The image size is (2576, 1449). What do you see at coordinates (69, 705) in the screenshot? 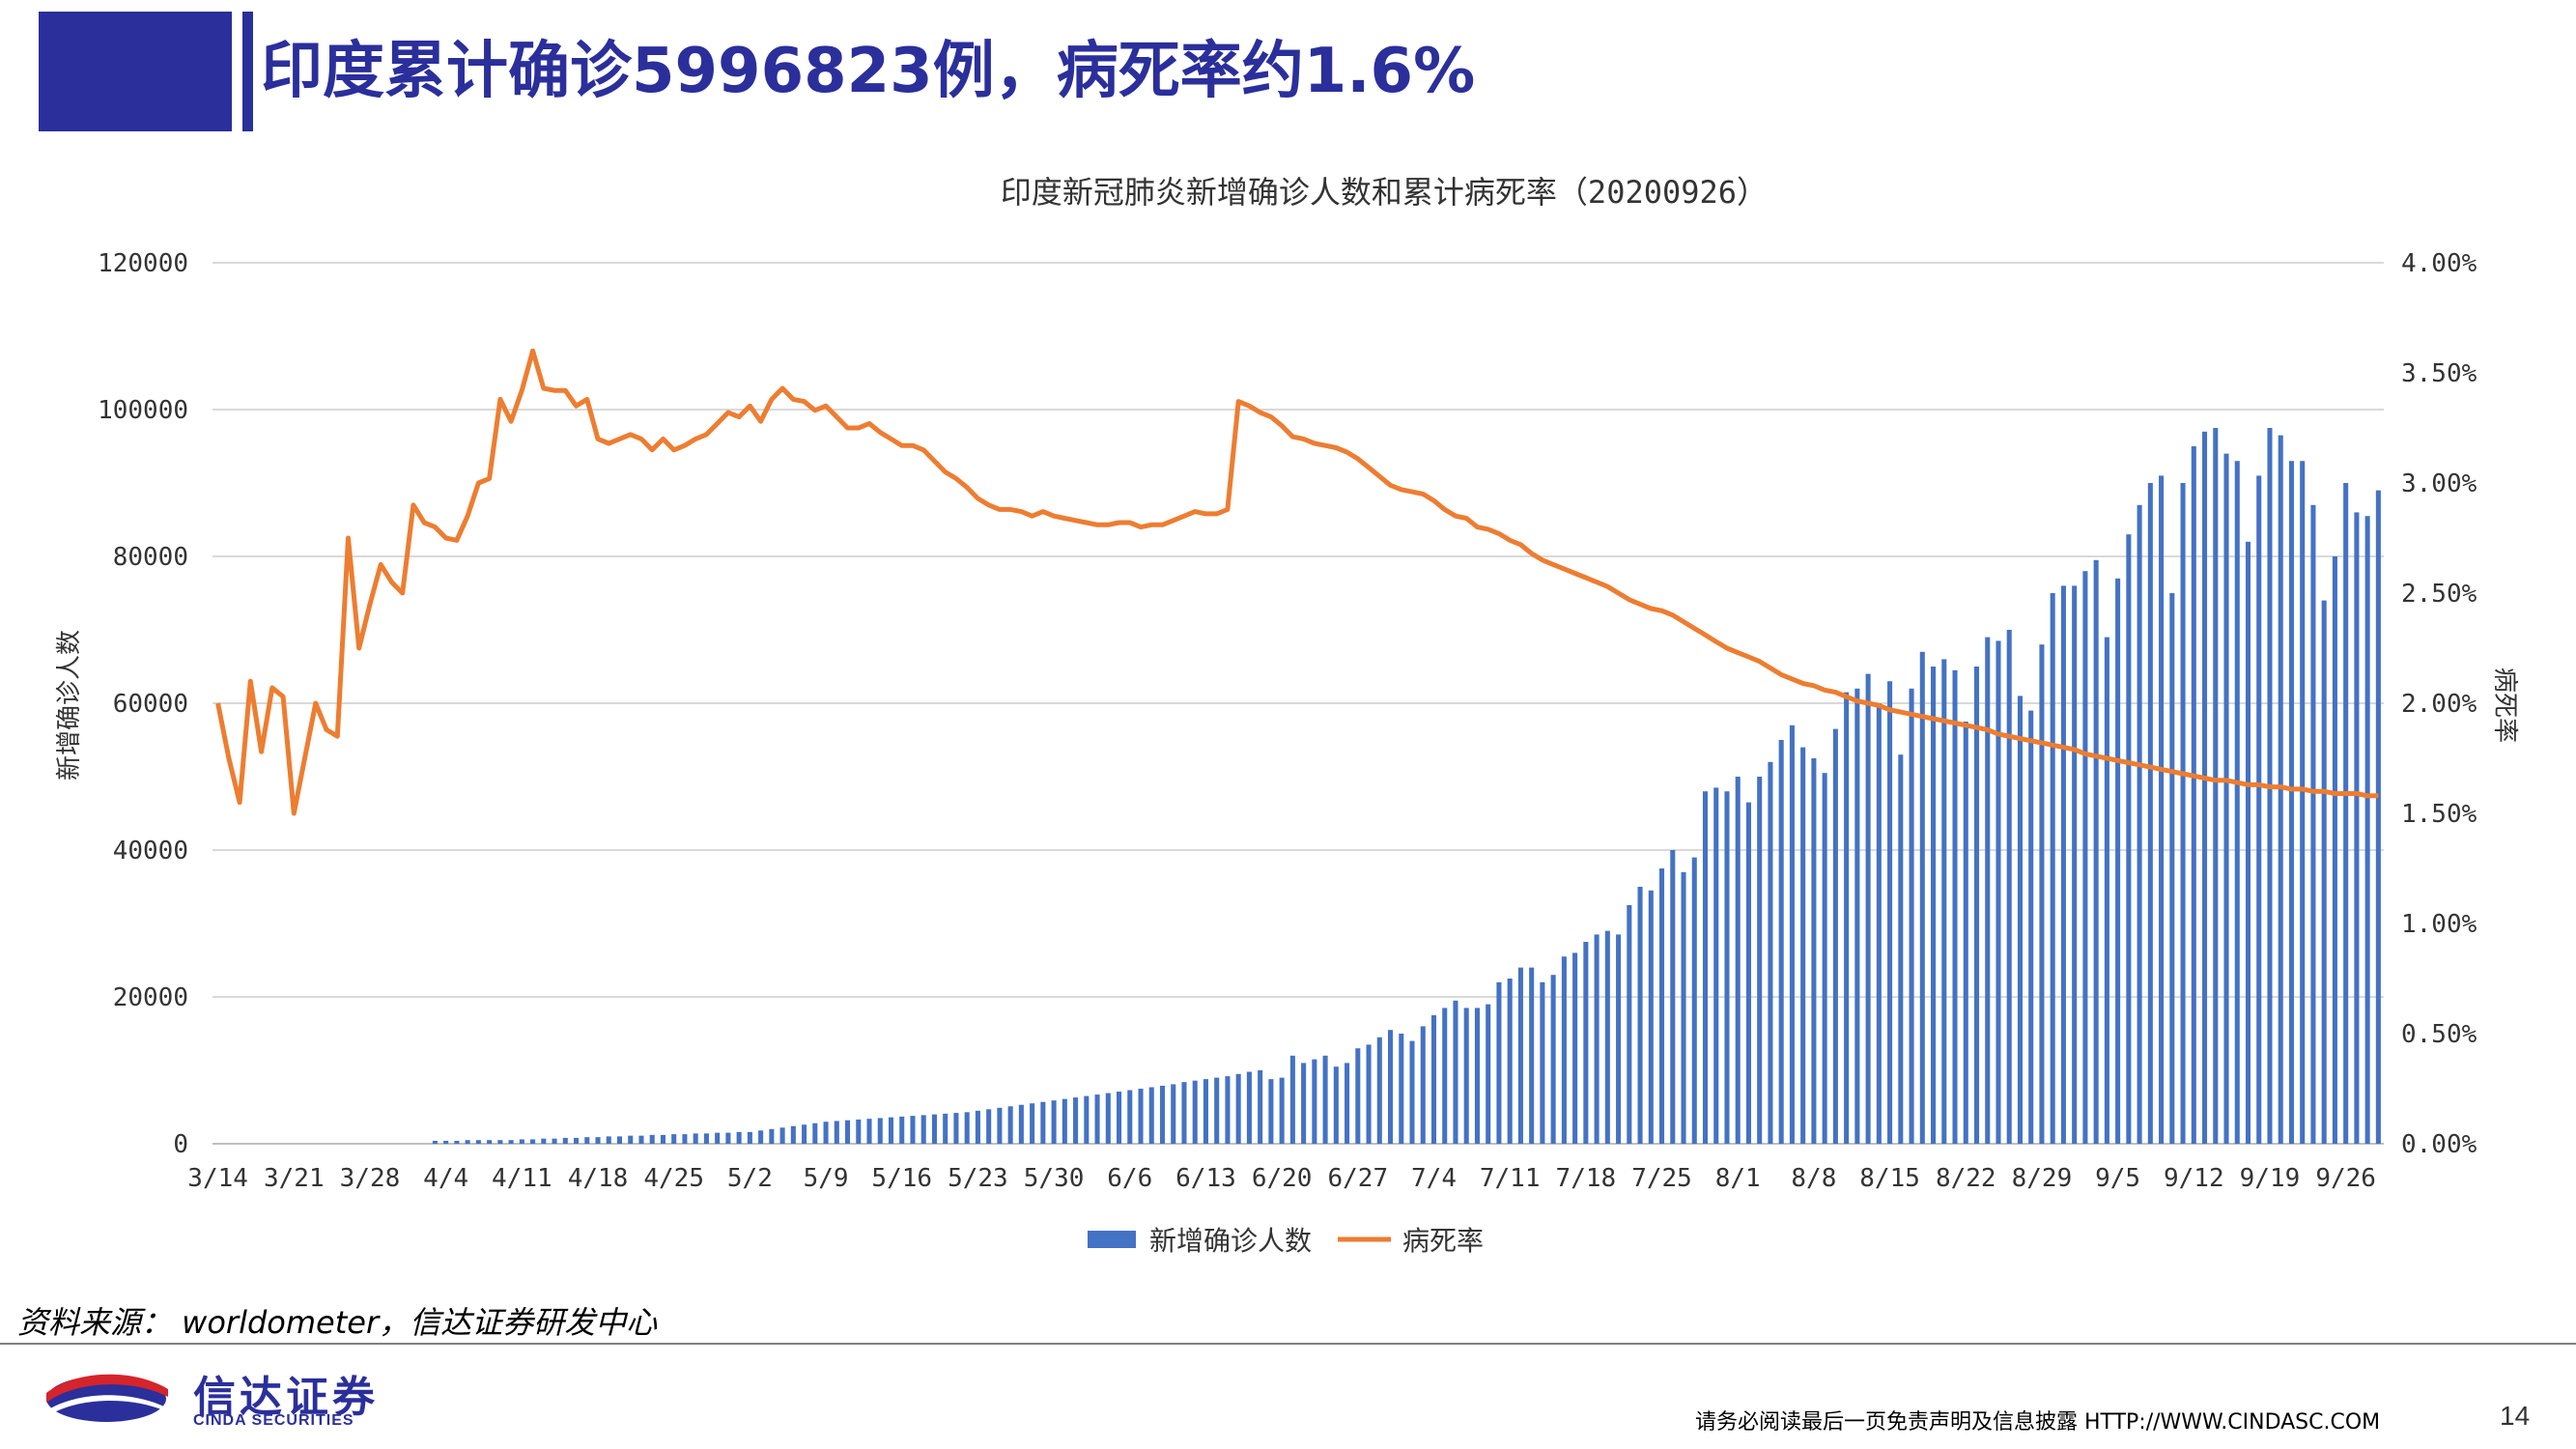
I see `left-axis-label: 新增确诊人数` at bounding box center [69, 705].